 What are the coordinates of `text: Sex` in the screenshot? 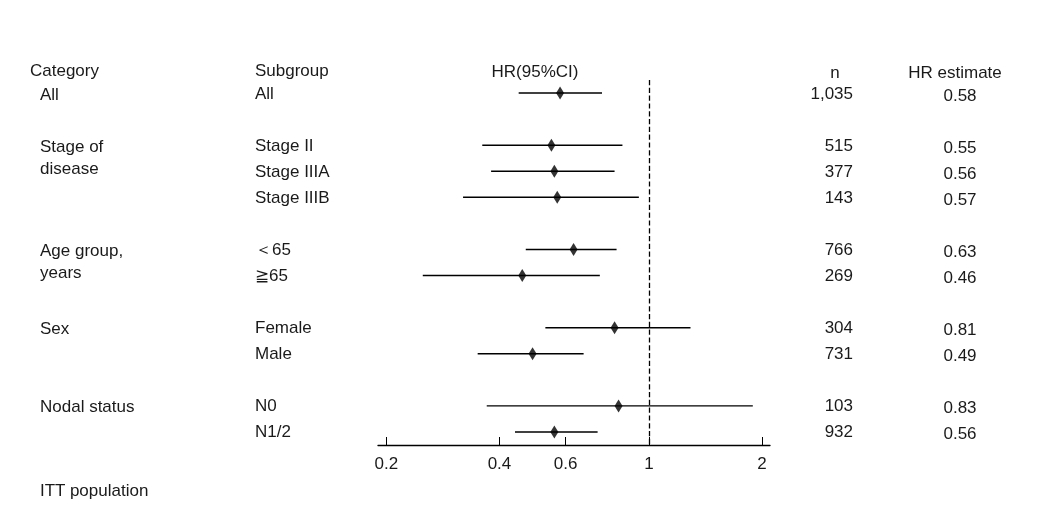 It's located at (55, 329).